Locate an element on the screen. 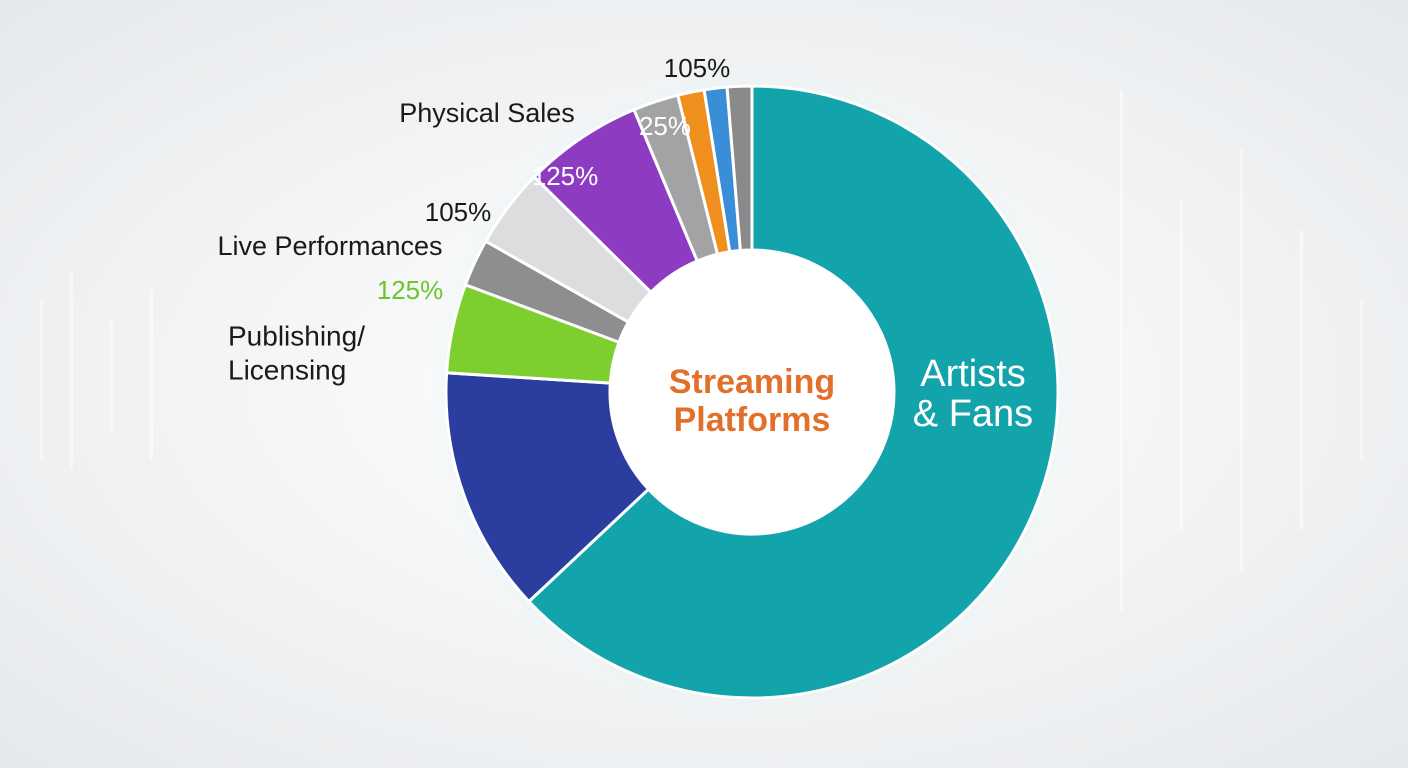 This screenshot has width=1408, height=768. annotation: Live Performances is located at coordinates (329, 246).